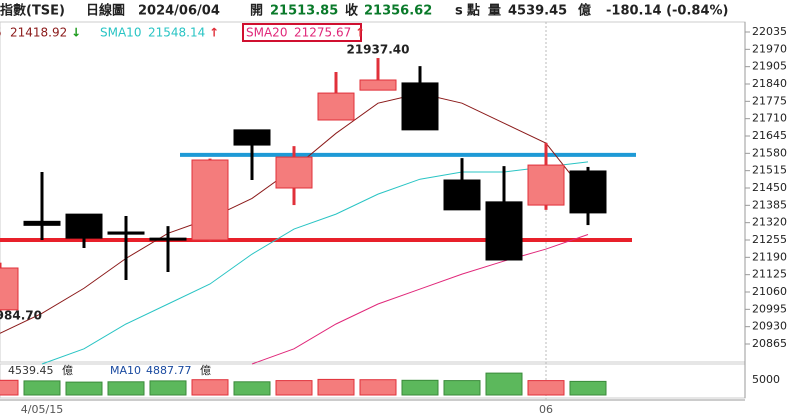  I want to click on low-label: 20984.70, so click(21, 316).